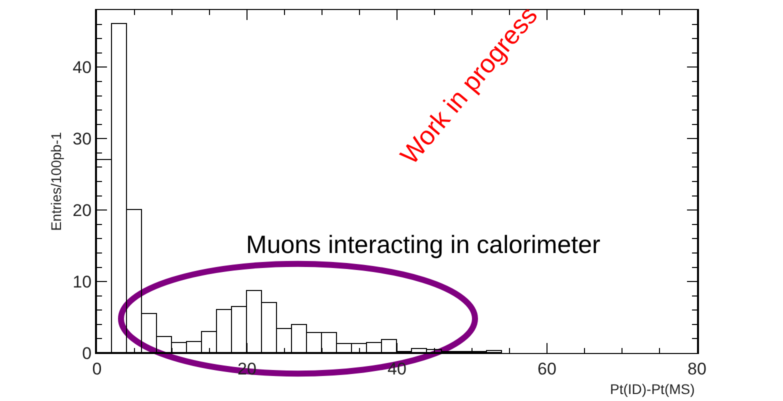  What do you see at coordinates (87, 353) in the screenshot?
I see `y-tick-label: 0` at bounding box center [87, 353].